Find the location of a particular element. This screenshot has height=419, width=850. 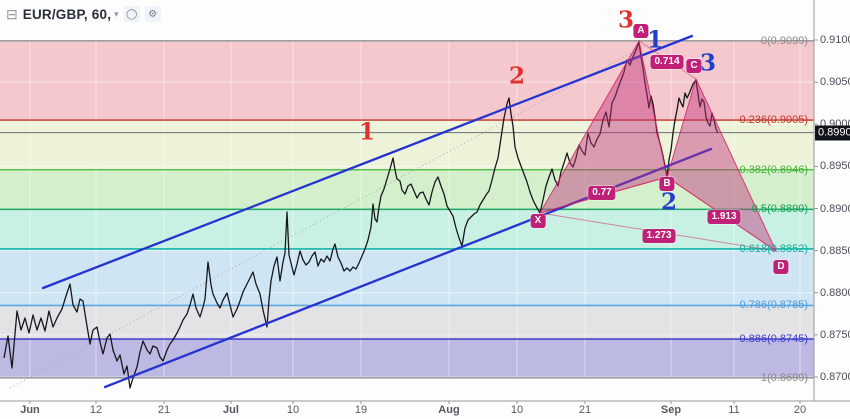

pattern-badge-1.273: 1.273 is located at coordinates (659, 236).